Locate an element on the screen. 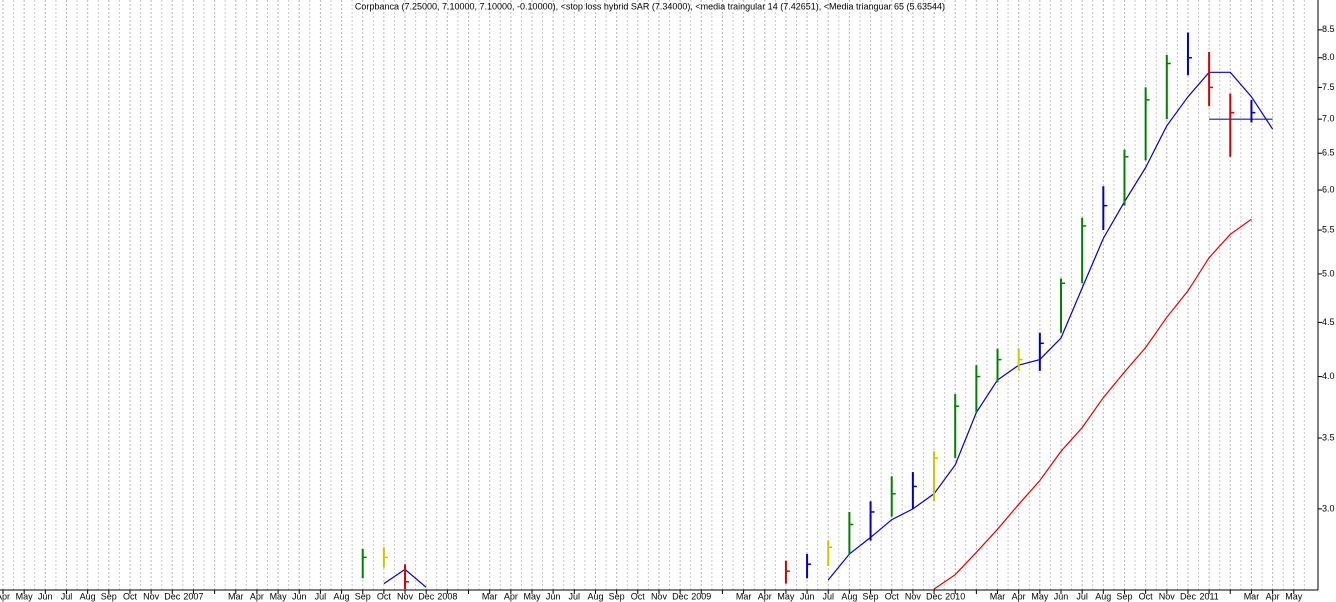 This screenshot has height=602, width=1336. y-tick-label: 6.5 is located at coordinates (1328, 153).